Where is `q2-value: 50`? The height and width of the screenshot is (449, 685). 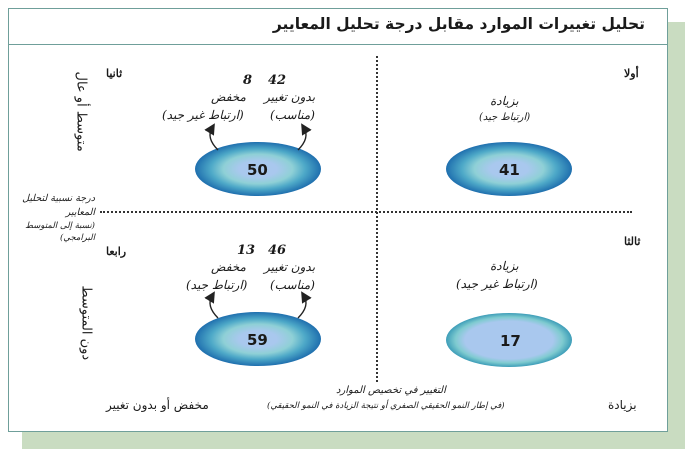 q2-value: 50 is located at coordinates (257, 170).